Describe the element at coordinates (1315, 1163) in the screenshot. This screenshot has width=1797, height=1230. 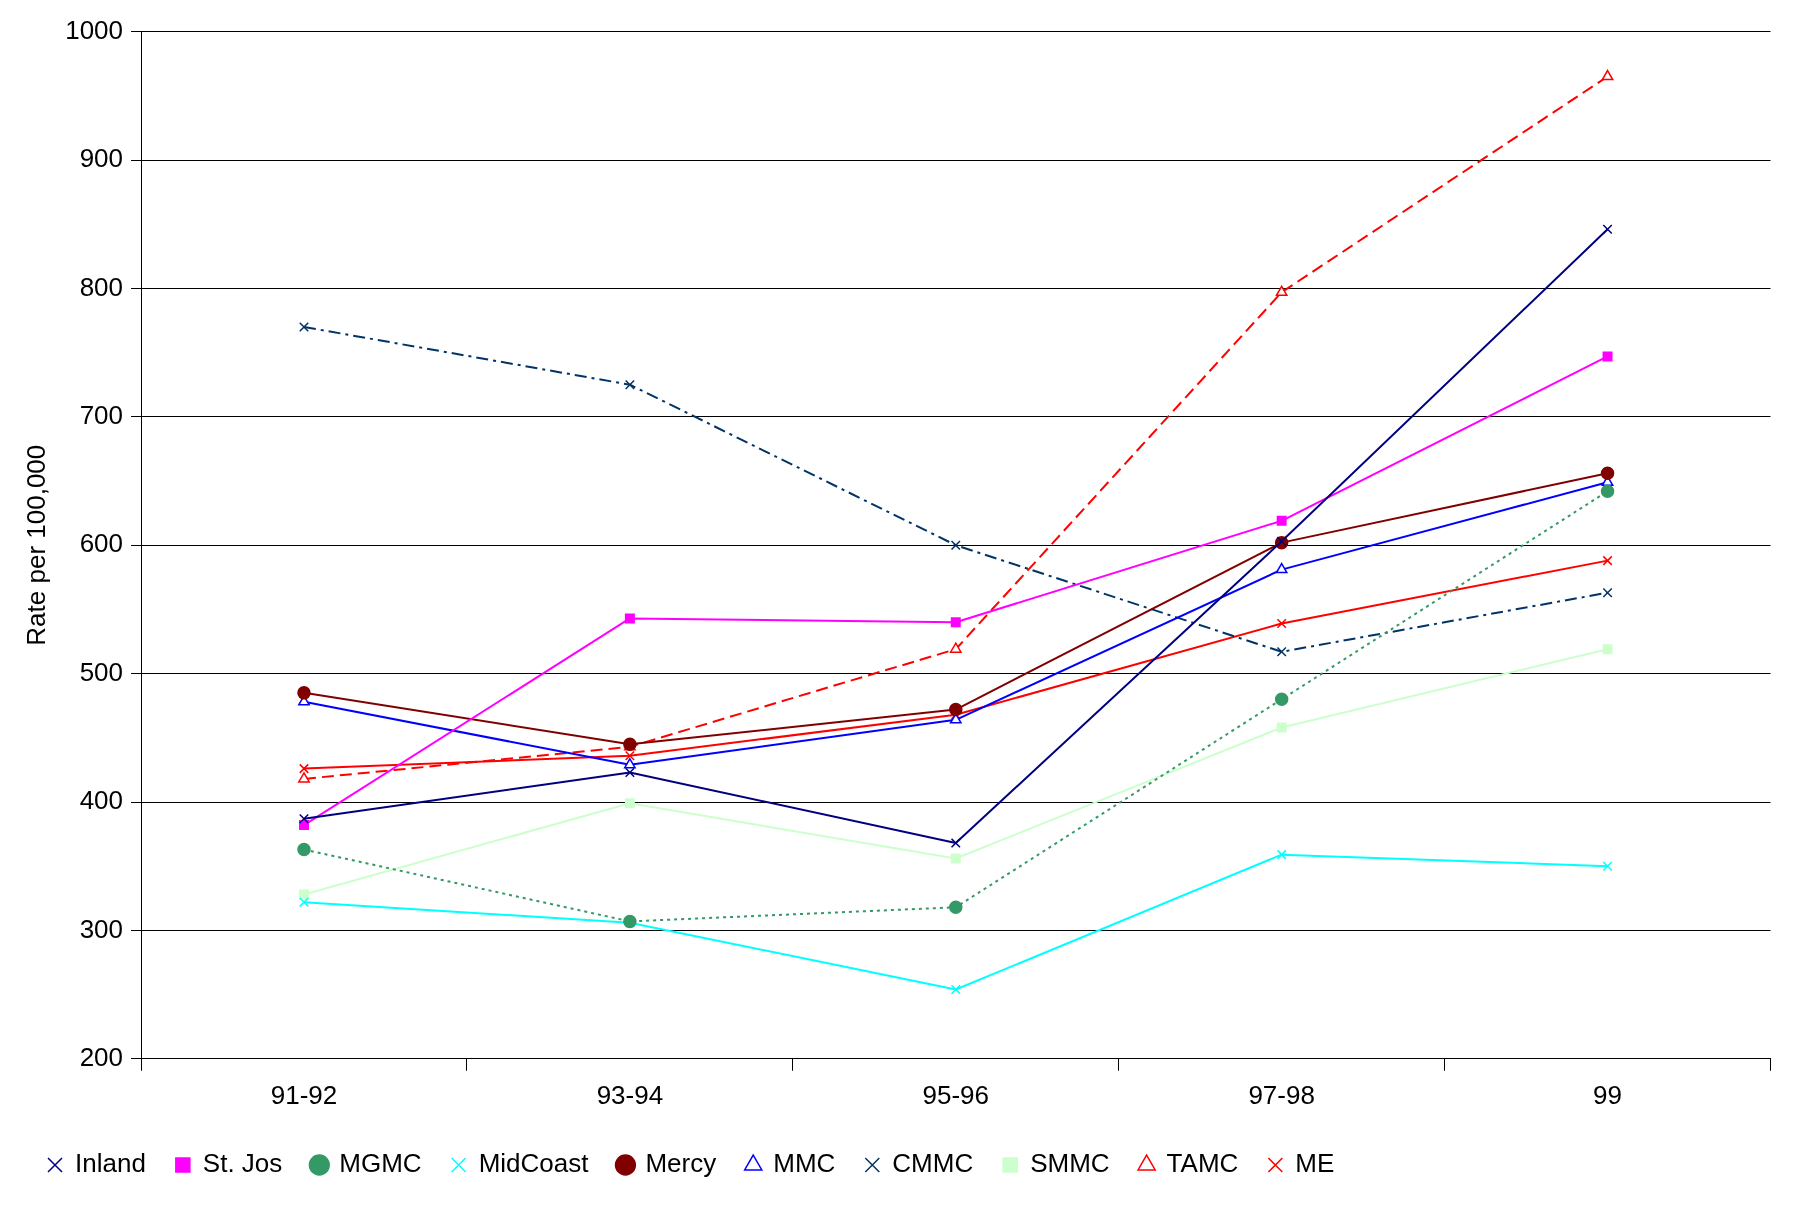
I see `legend-label: ME` at that location.